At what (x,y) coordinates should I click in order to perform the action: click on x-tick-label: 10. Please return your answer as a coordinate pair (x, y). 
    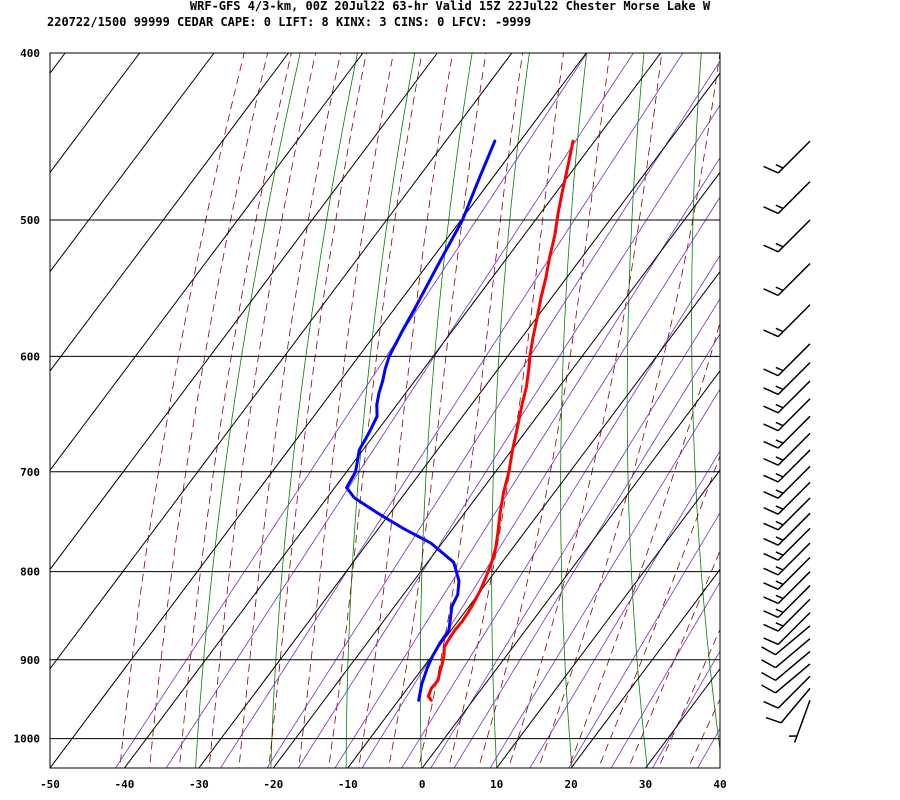
    Looking at the image, I should click on (496, 784).